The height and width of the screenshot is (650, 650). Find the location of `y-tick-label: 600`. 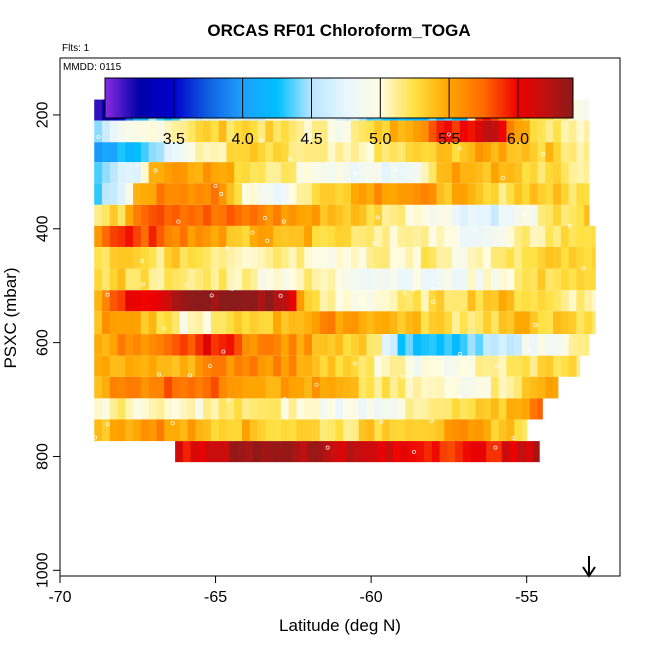

y-tick-label: 600 is located at coordinates (43, 342).